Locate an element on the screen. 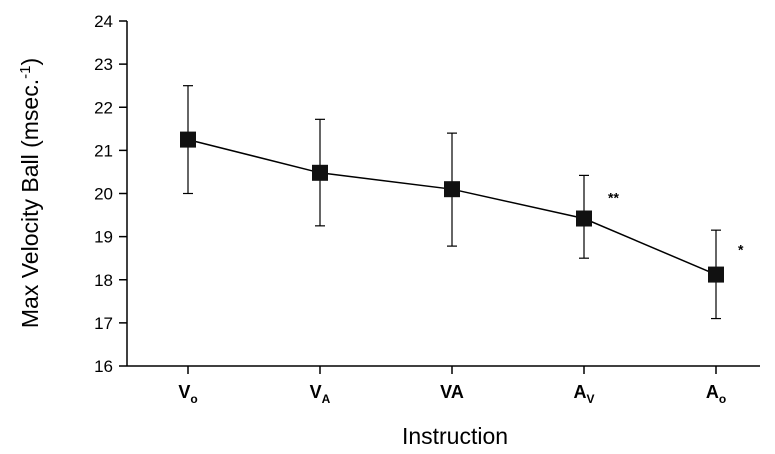 This screenshot has width=775, height=454. y-tick-label: 18 is located at coordinates (103, 280).